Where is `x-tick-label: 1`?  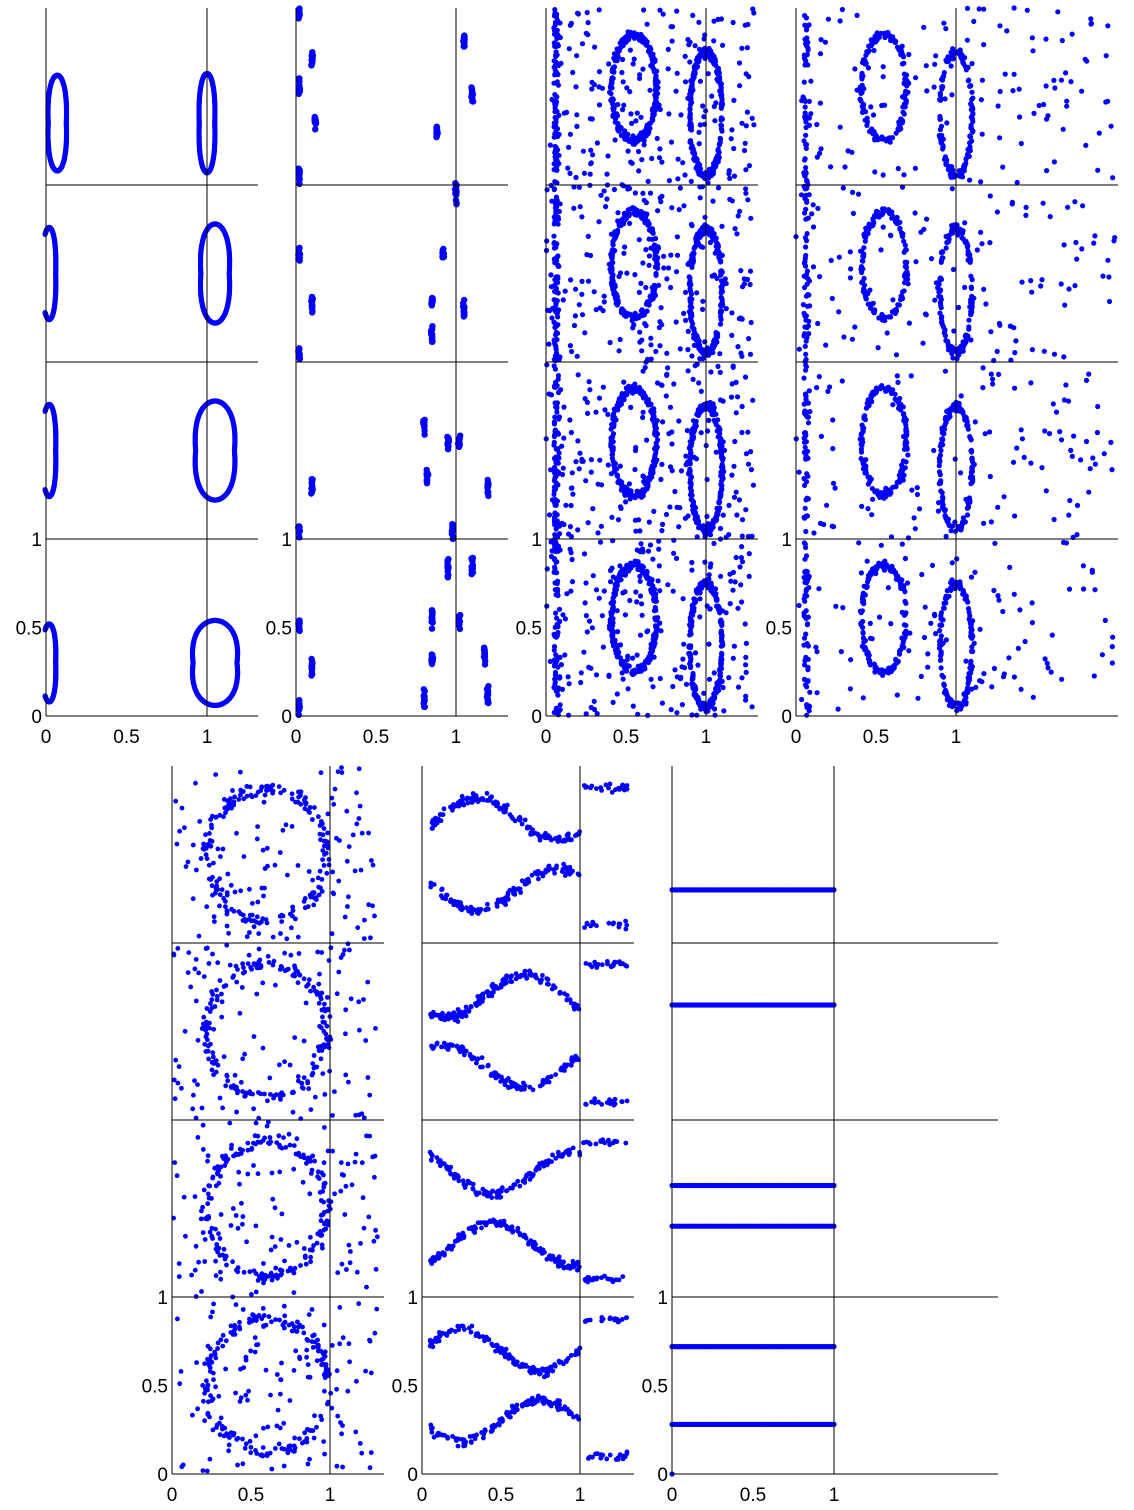
x-tick-label: 1 is located at coordinates (207, 737).